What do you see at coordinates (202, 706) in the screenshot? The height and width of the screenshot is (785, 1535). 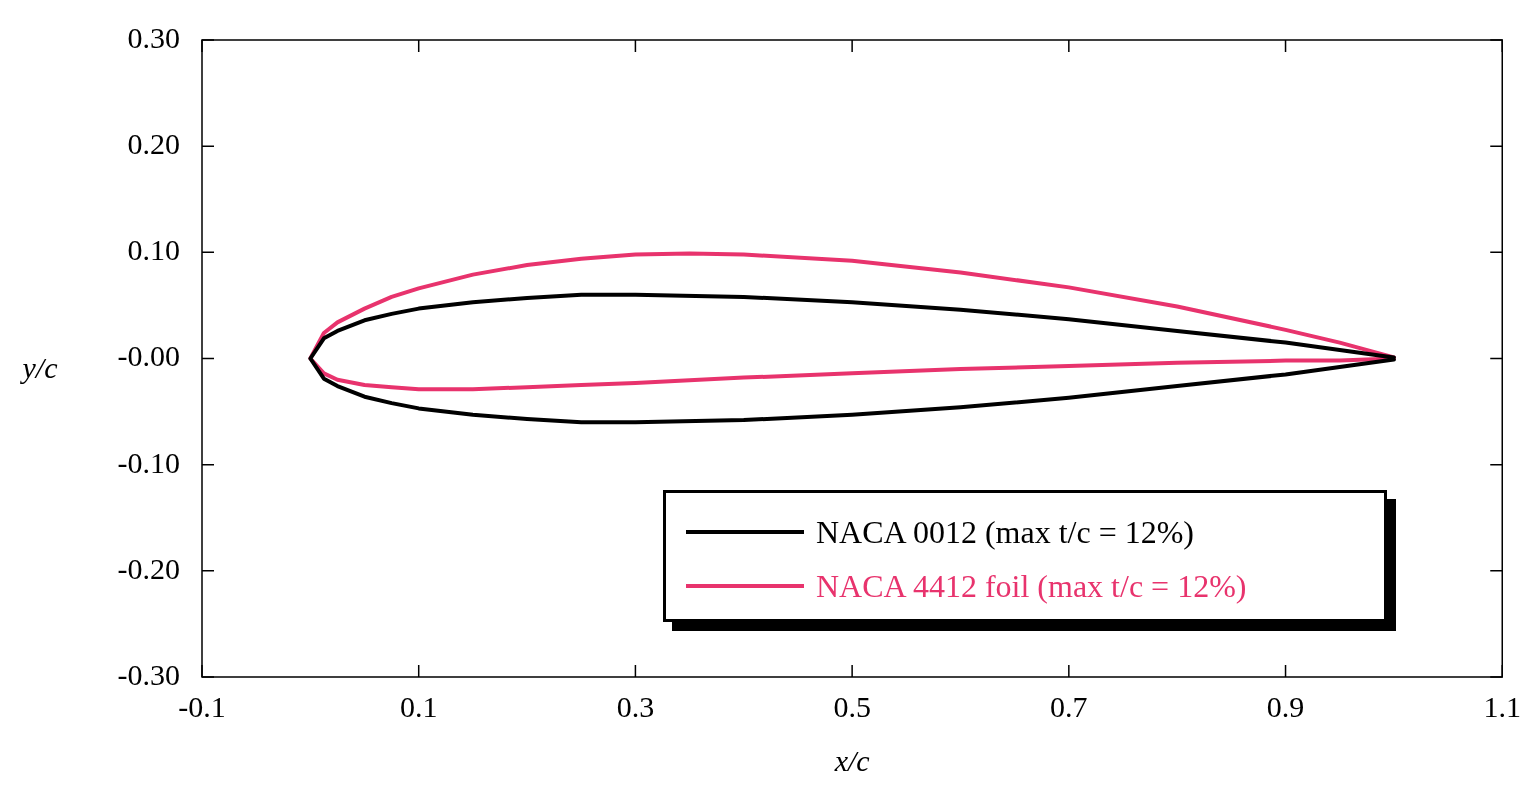 I see `x-tick-label: -0.1` at bounding box center [202, 706].